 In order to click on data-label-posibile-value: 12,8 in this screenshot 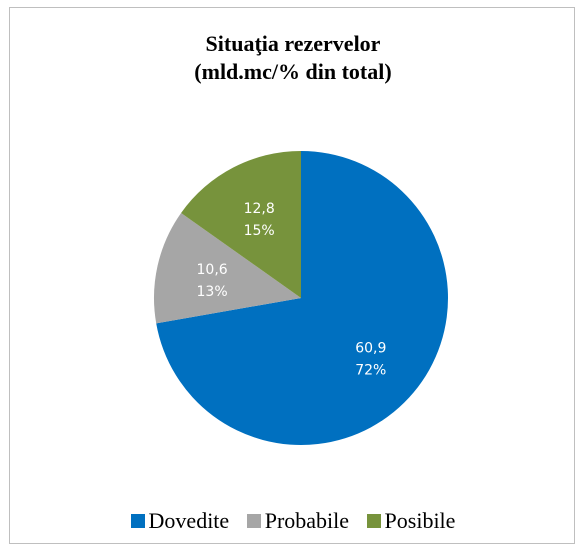, I will do `click(259, 209)`.